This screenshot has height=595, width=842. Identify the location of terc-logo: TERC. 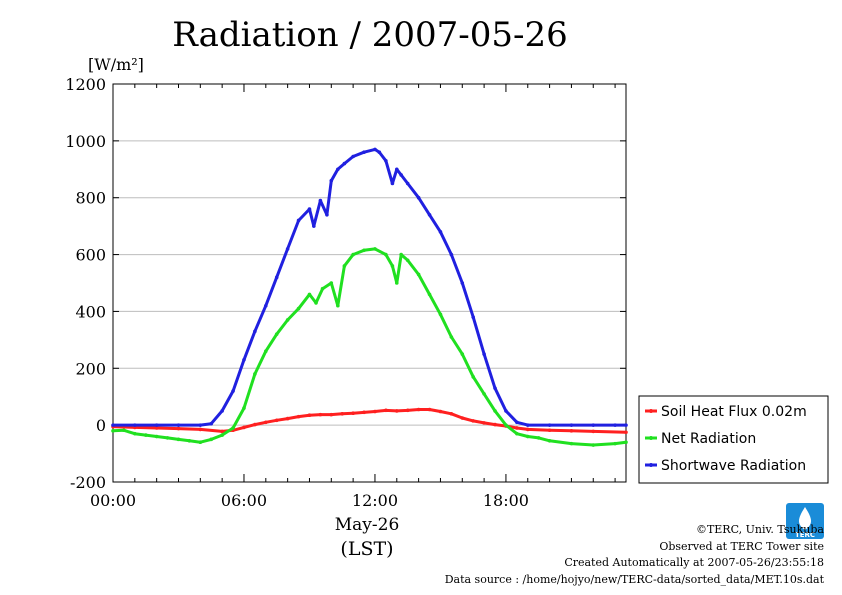
(805, 521).